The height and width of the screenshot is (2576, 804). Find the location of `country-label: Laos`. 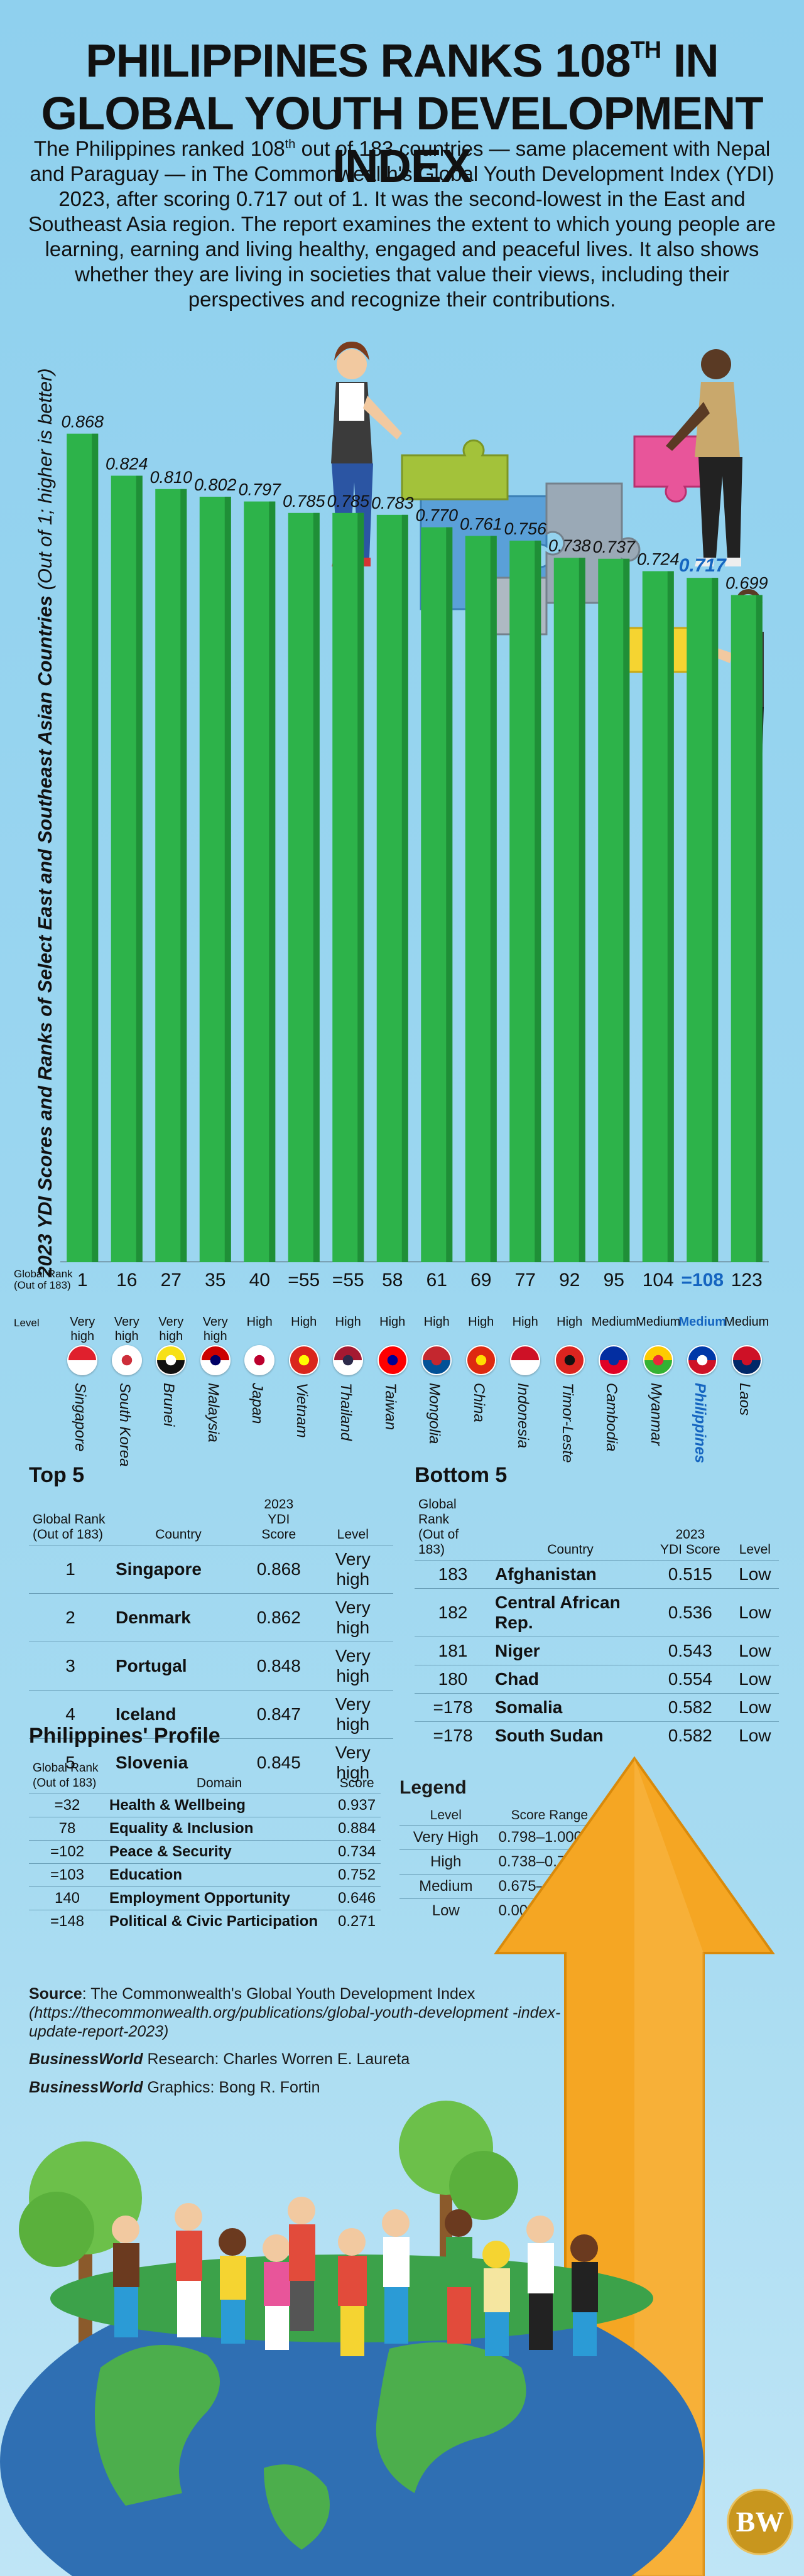

country-label: Laos is located at coordinates (745, 1399).